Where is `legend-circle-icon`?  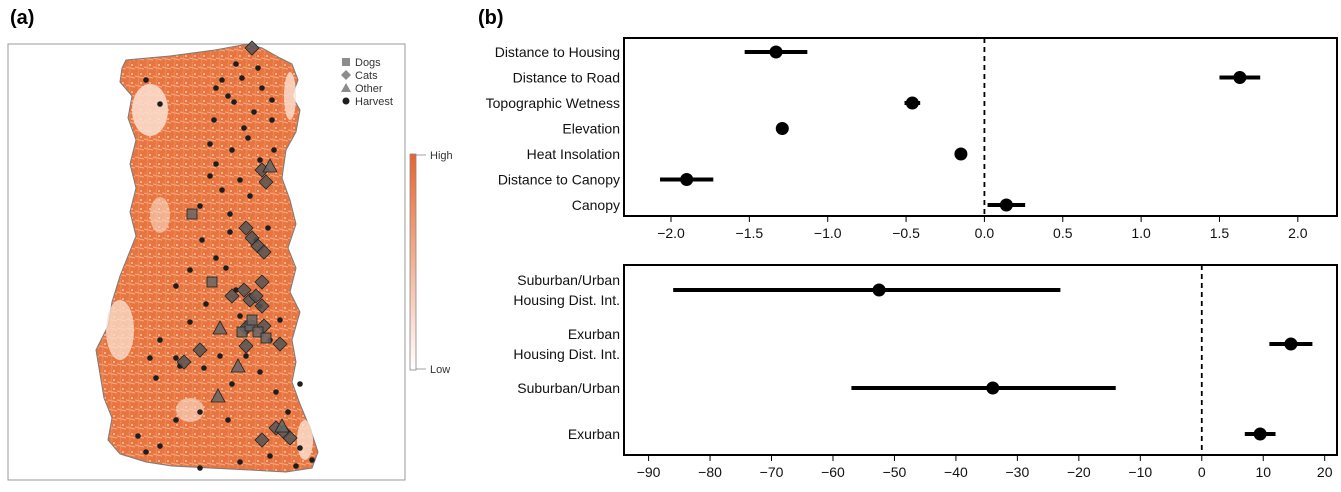 legend-circle-icon is located at coordinates (346, 101).